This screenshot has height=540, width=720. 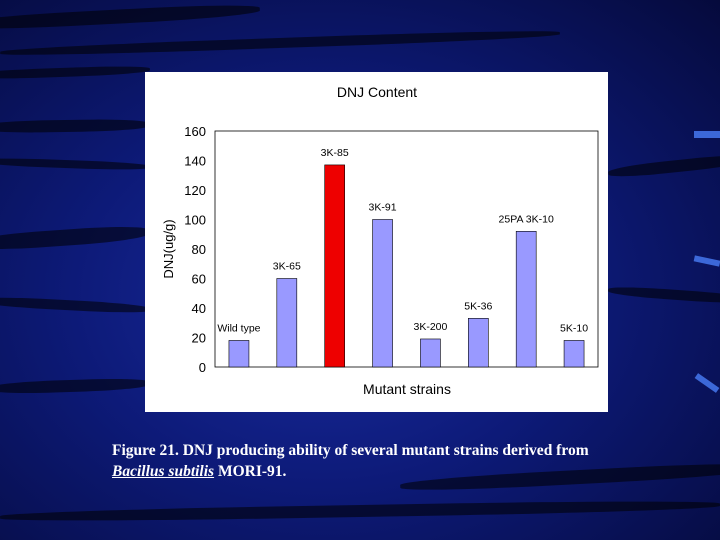 What do you see at coordinates (383, 208) in the screenshot?
I see `bar-label: 3K-91` at bounding box center [383, 208].